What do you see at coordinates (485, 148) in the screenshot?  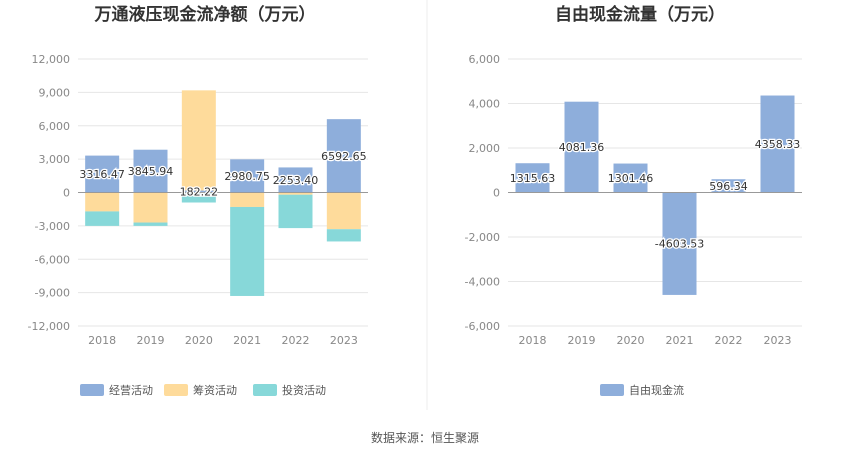 I see `y-tick-label: 2,000` at bounding box center [485, 148].